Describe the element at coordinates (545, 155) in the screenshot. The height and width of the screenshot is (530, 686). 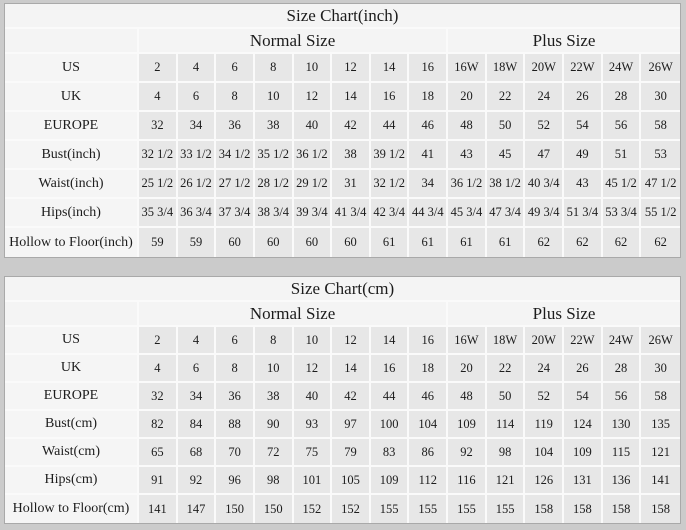
I see `size-value-cell: 47` at that location.